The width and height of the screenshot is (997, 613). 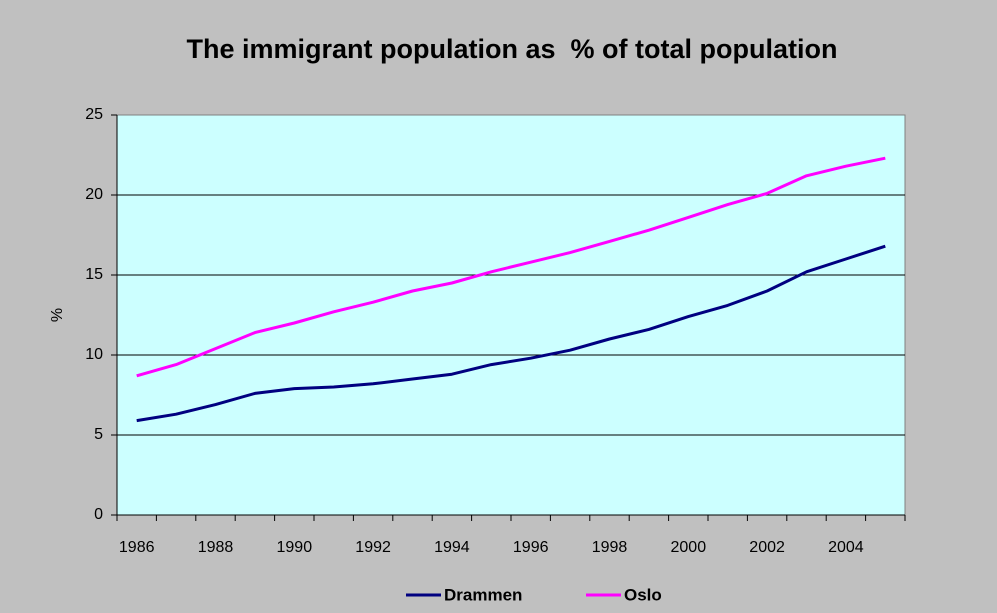 What do you see at coordinates (689, 547) in the screenshot?
I see `x-tick-label: 2000` at bounding box center [689, 547].